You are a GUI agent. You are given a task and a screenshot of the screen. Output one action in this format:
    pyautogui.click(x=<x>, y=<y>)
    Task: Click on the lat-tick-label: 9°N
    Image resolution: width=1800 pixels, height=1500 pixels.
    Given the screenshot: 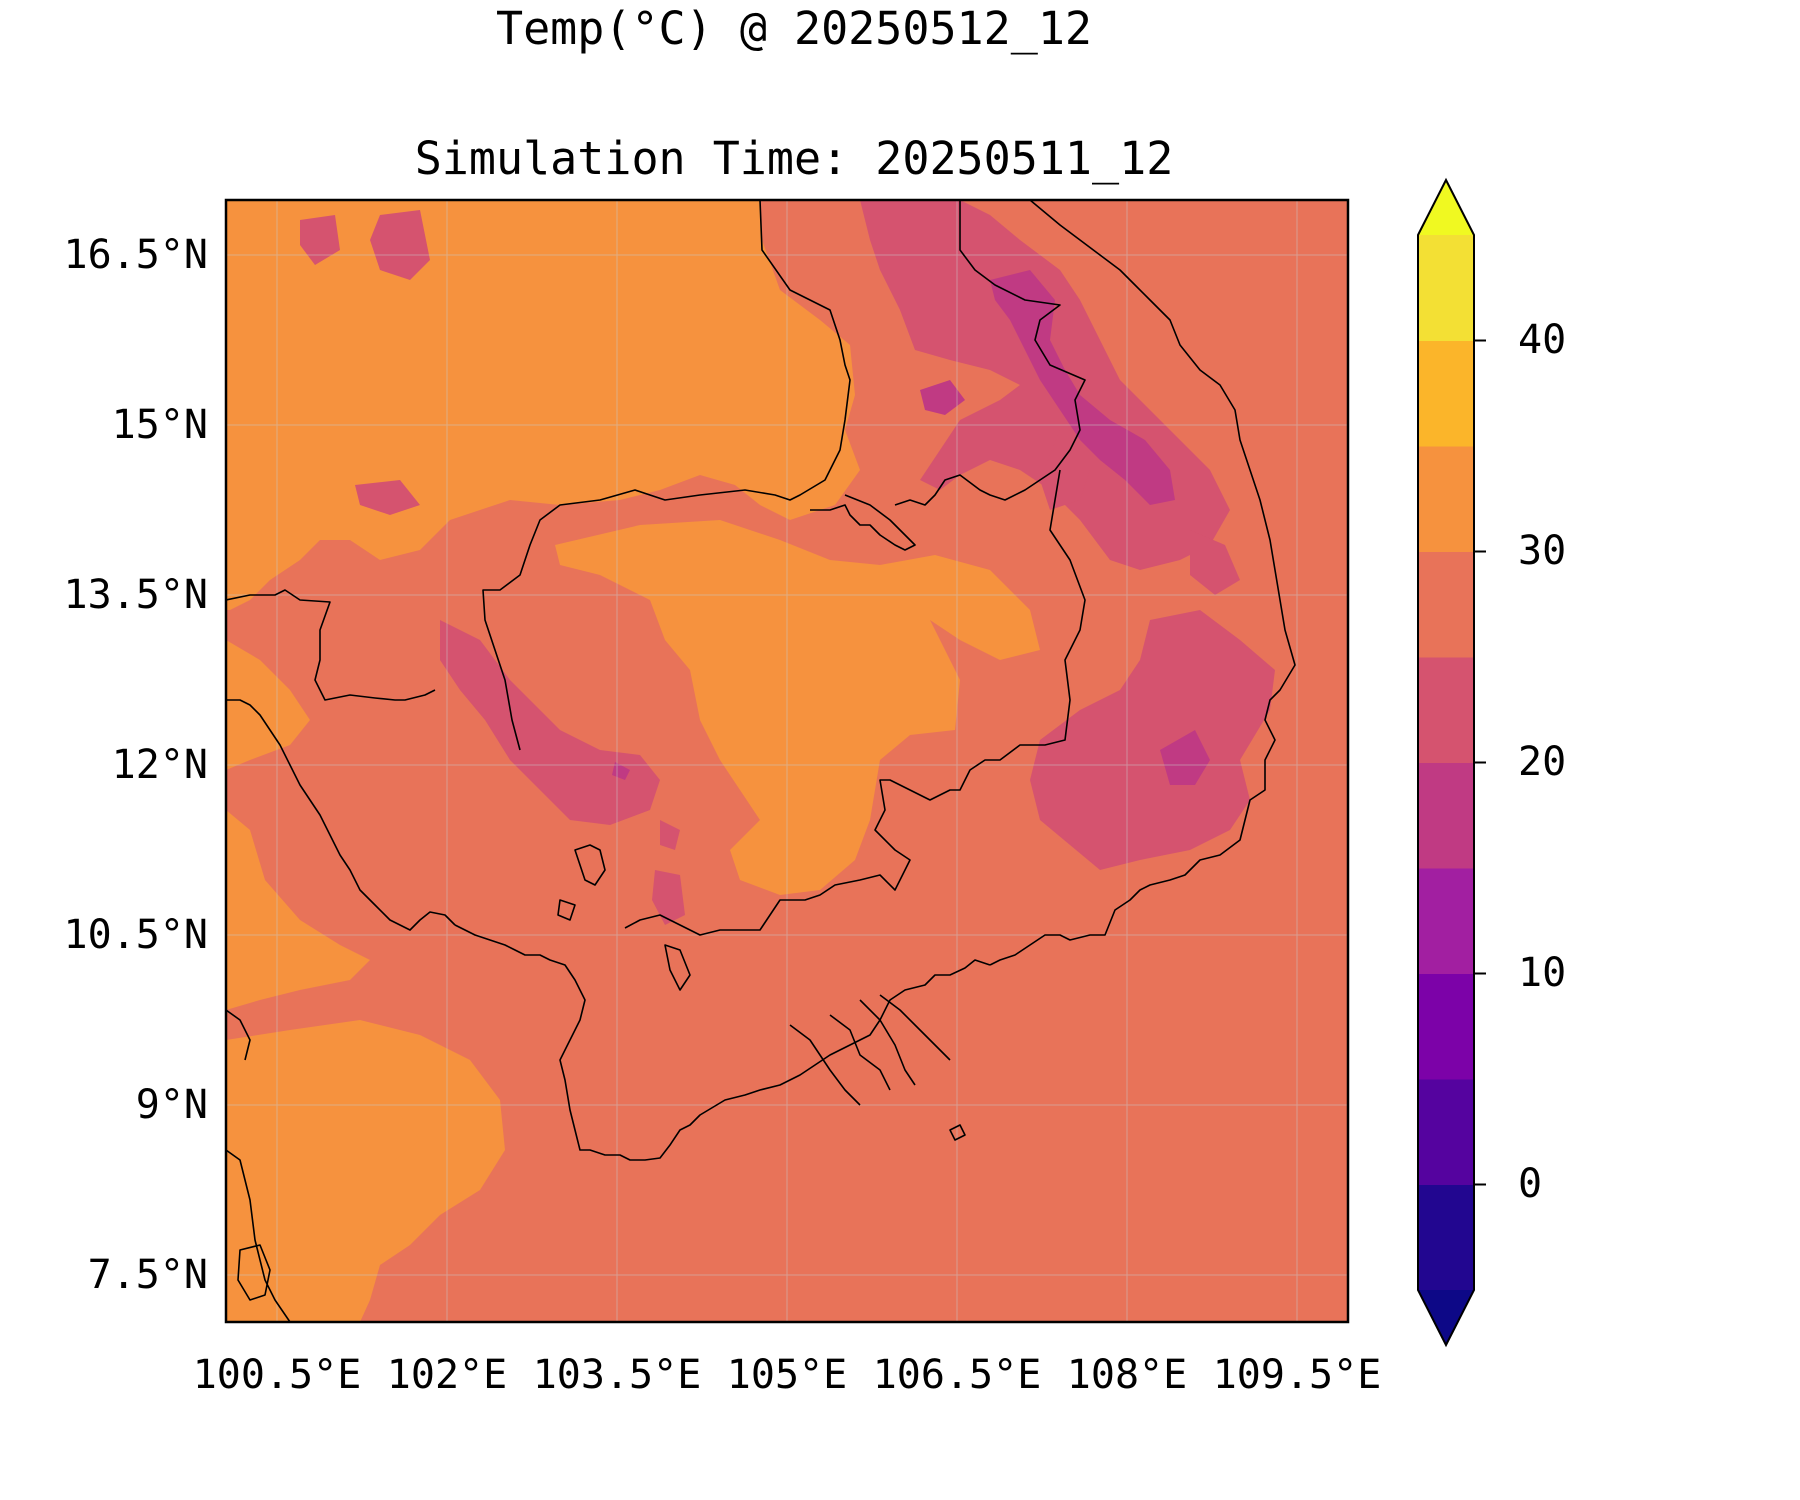 What is the action you would take?
    pyautogui.click(x=171, y=1105)
    